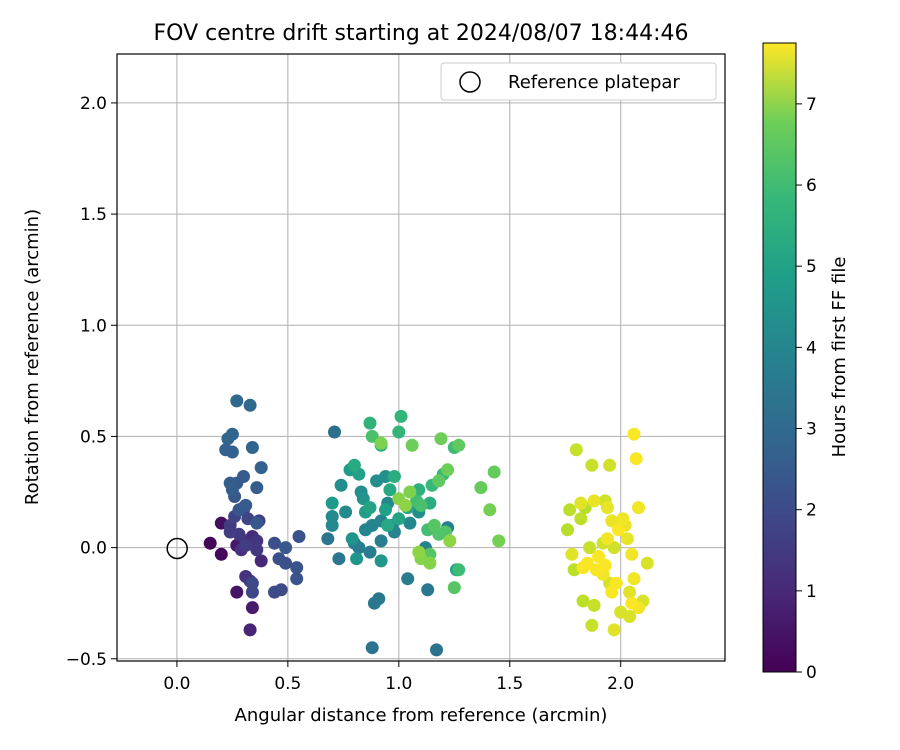 This screenshot has height=750, width=900. Describe the element at coordinates (93, 326) in the screenshot. I see `y-tick-label: 1.0` at that location.